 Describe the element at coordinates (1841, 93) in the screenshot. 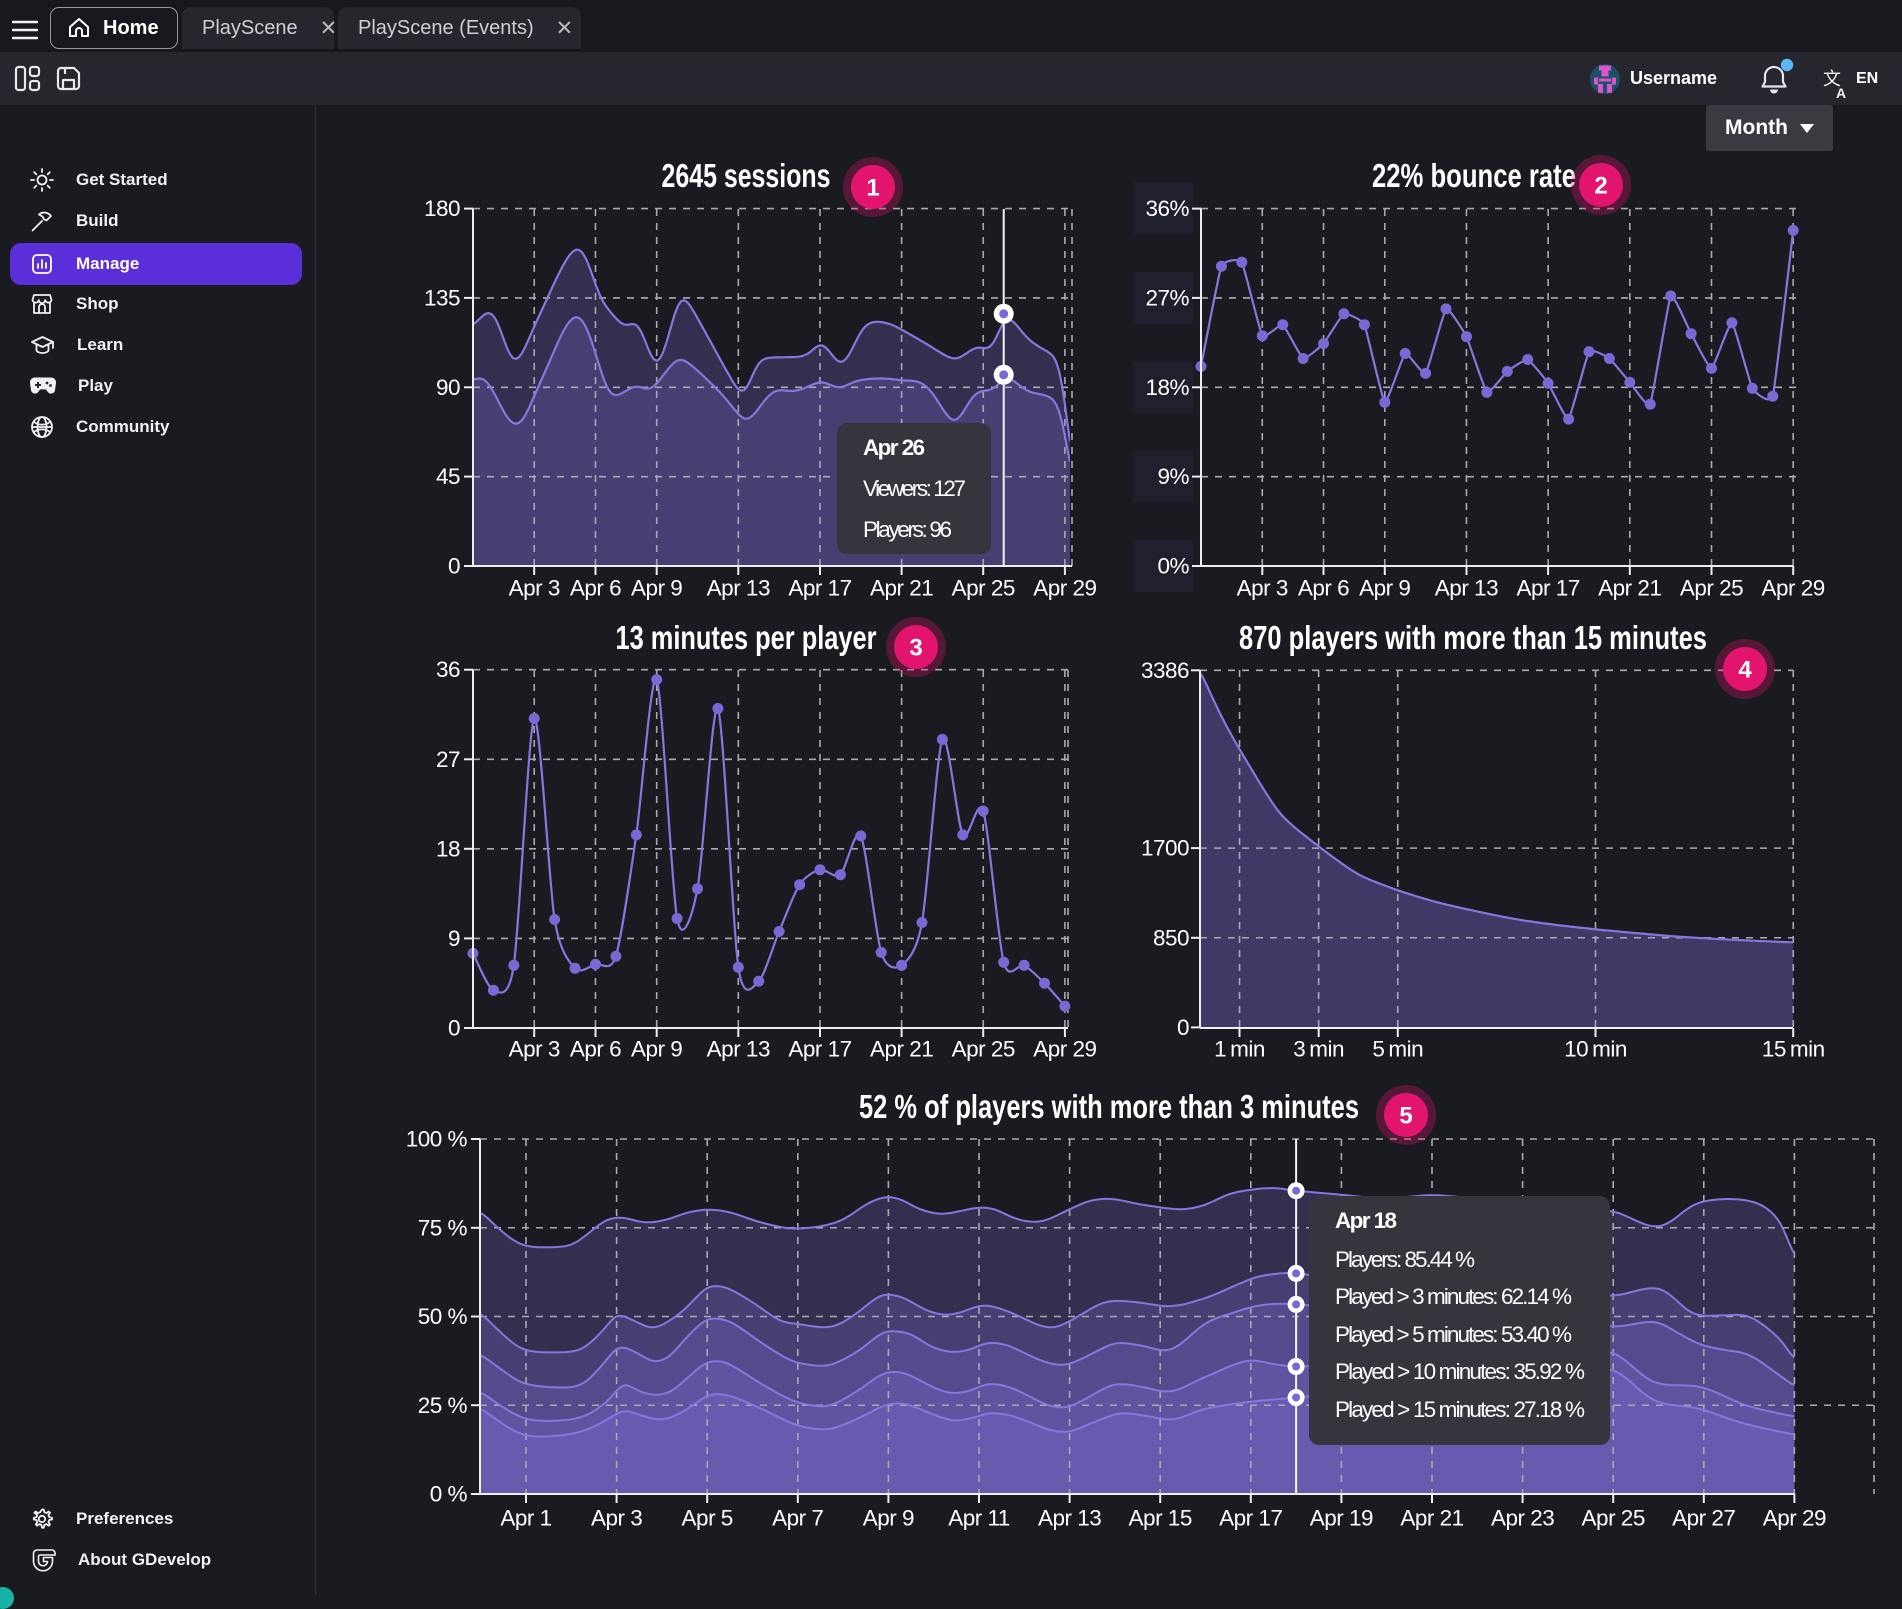

I see `svg-text: A` at that location.